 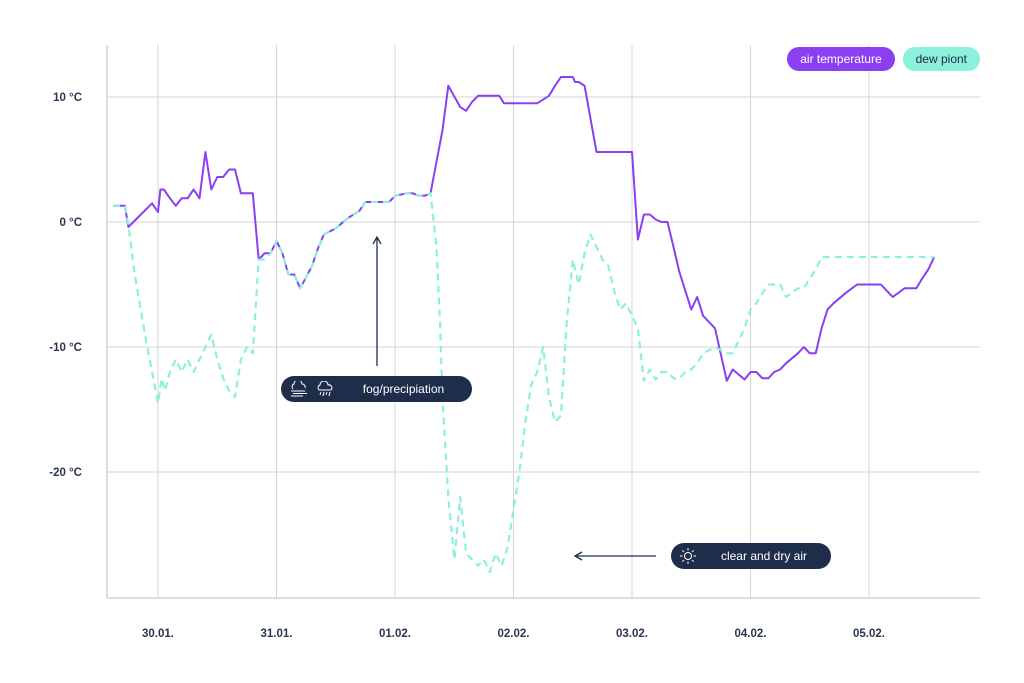 I want to click on fog-precipitation-annotation: fog/precipiation, so click(x=376, y=389).